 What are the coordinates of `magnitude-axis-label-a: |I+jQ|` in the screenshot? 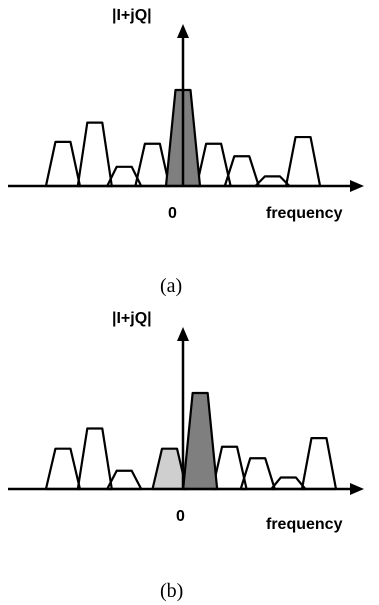 It's located at (132, 15).